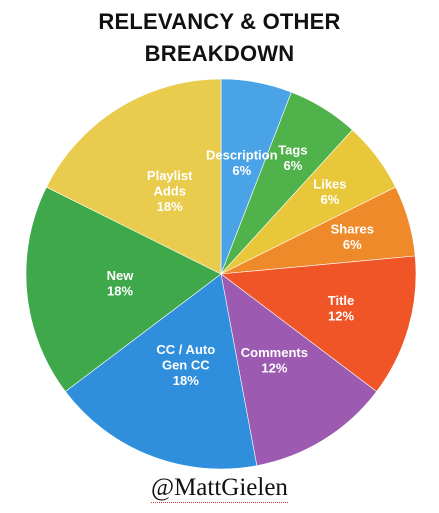 This screenshot has height=513, width=439. What do you see at coordinates (219, 38) in the screenshot?
I see `chart-title: RELEVANCY & OTHER BREAKDOWN` at bounding box center [219, 38].